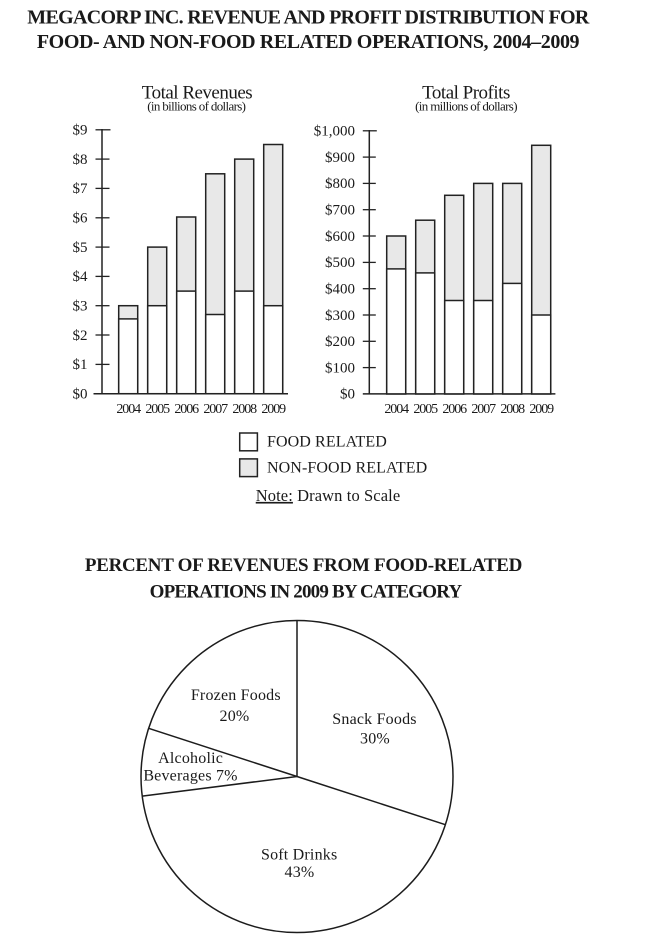  What do you see at coordinates (340, 158) in the screenshot?
I see `svg-text: $900` at bounding box center [340, 158].